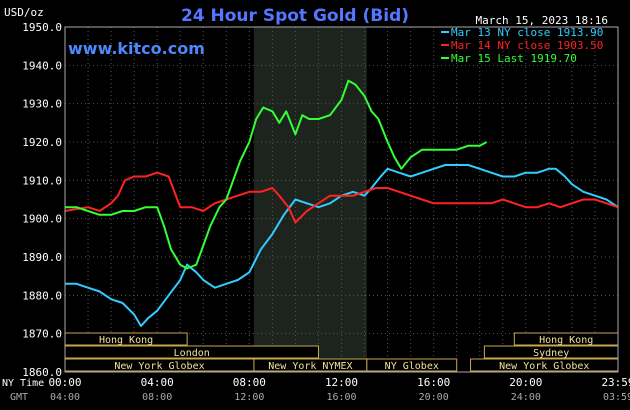 This screenshot has width=630, height=410. What do you see at coordinates (433, 382) in the screenshot?
I see `x-tick-label-ny: 16:00` at bounding box center [433, 382].